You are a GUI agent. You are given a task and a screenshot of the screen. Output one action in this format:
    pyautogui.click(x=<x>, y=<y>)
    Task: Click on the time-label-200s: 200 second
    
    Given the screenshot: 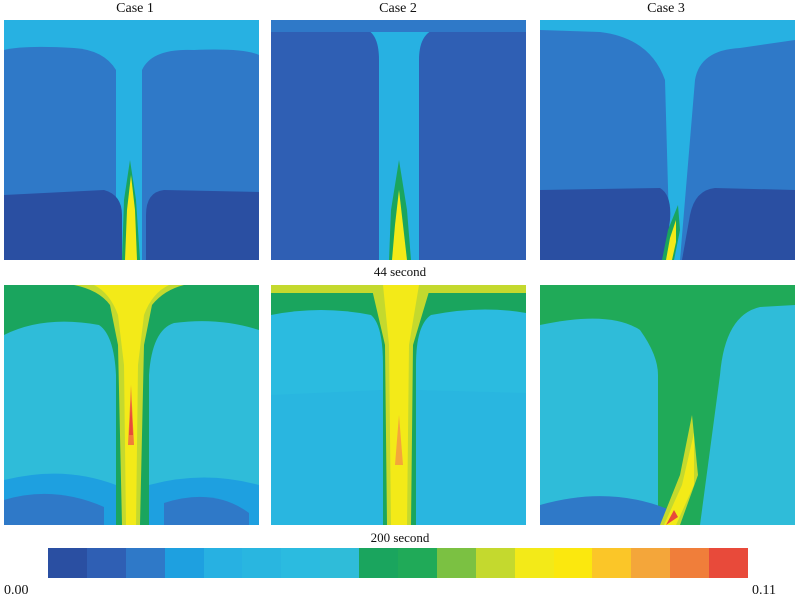 What is the action you would take?
    pyautogui.click(x=400, y=537)
    